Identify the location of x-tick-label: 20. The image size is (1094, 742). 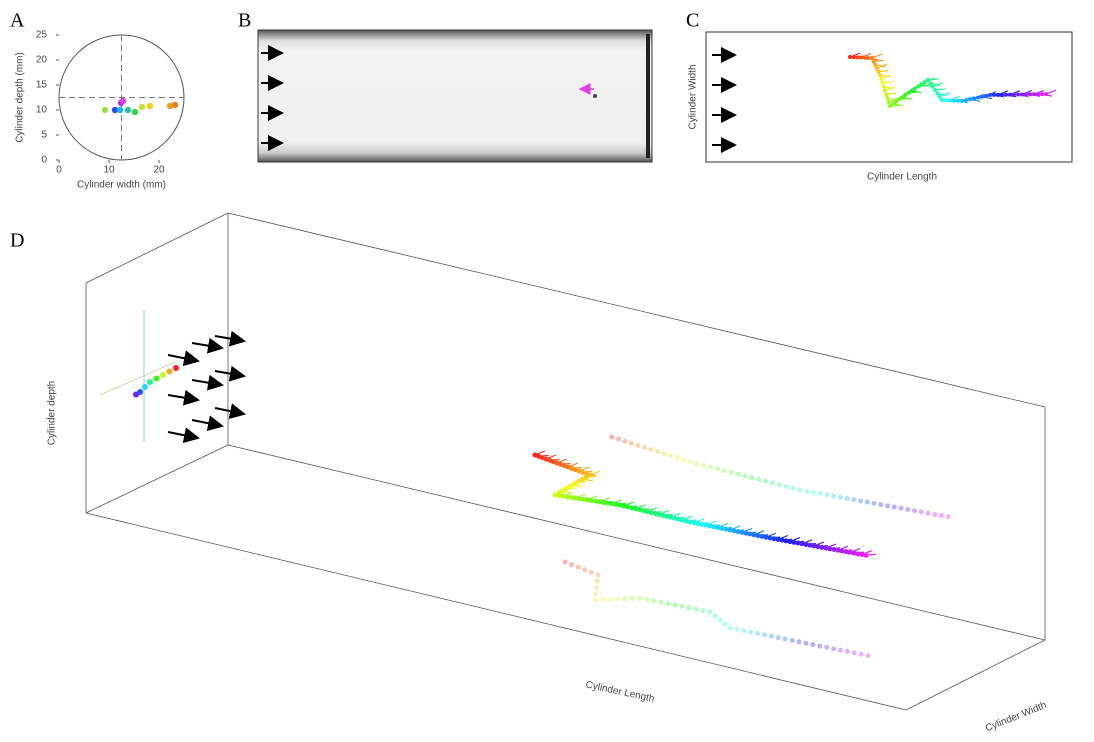
(159, 170).